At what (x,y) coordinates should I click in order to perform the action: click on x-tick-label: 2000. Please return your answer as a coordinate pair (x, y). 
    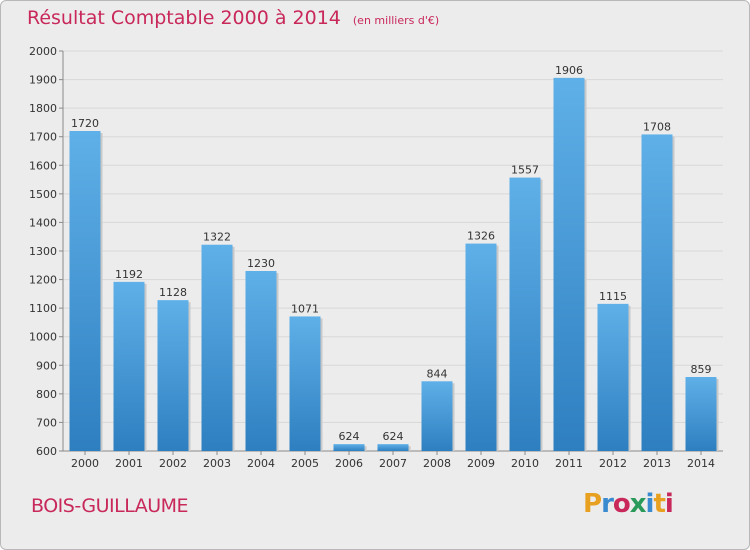
    Looking at the image, I should click on (85, 463).